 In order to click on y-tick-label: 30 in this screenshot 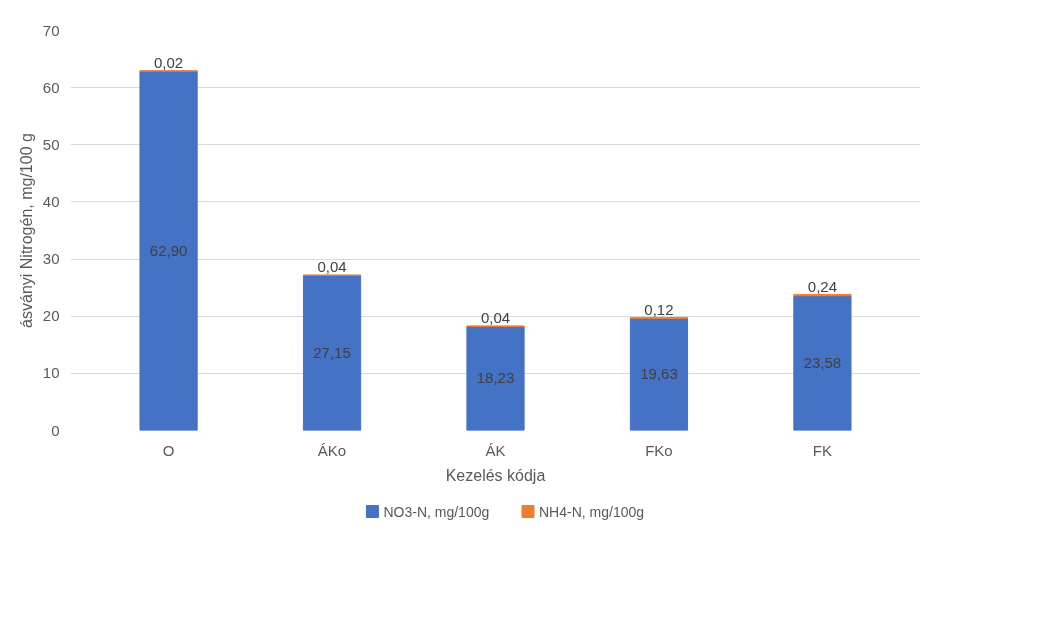, I will do `click(51, 259)`.